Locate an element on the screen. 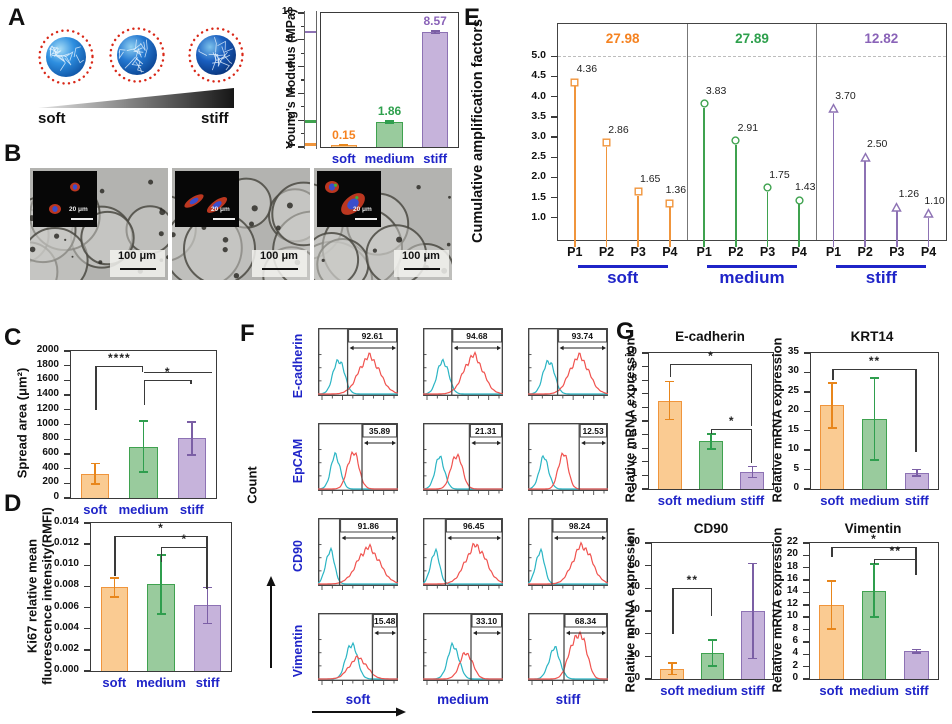 The image size is (952, 724). y-tick-label: 1800 is located at coordinates (47, 364).